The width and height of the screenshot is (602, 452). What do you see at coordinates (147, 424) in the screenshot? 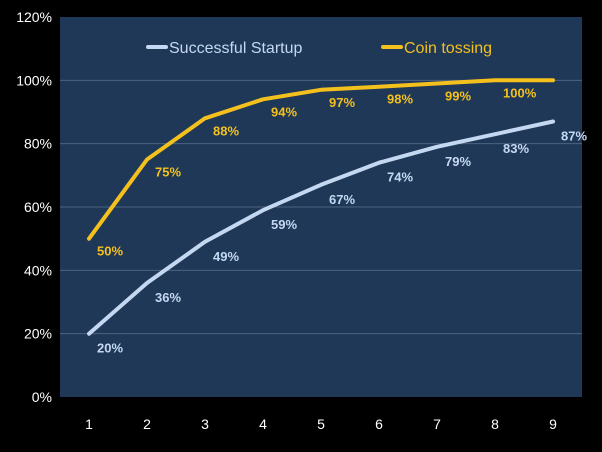
I see `x-tick-label: 2` at bounding box center [147, 424].